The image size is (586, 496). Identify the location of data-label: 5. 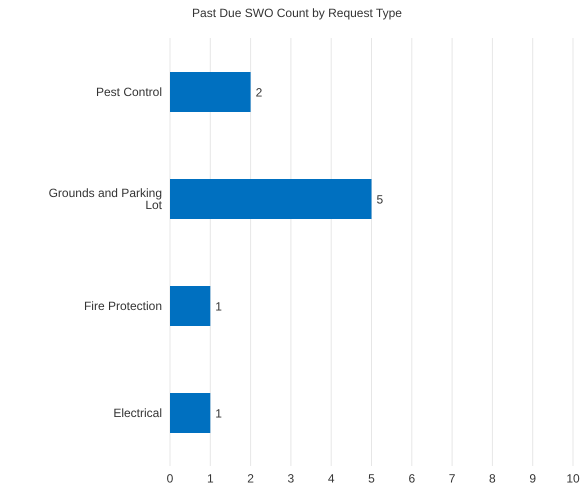
(380, 199).